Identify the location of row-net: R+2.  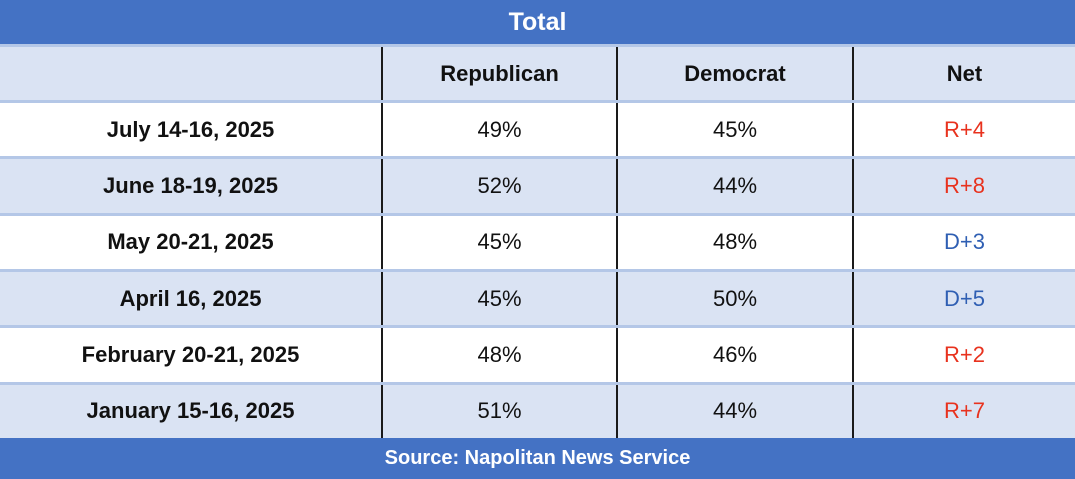
(963, 355).